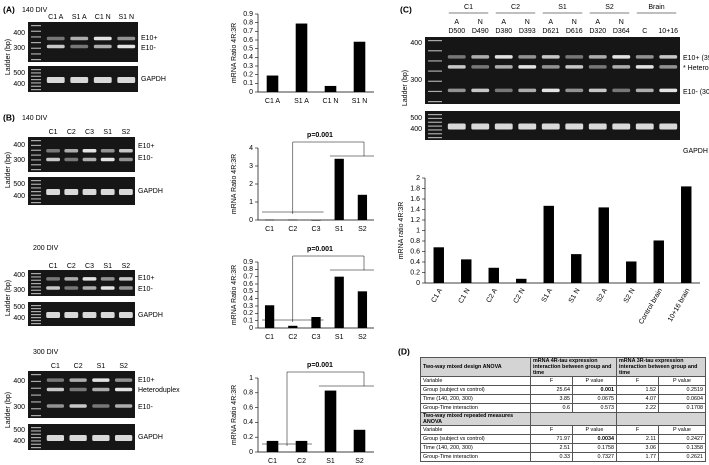 The width and height of the screenshot is (709, 465). What do you see at coordinates (53, 132) in the screenshot?
I see `lane-label: C1` at bounding box center [53, 132].